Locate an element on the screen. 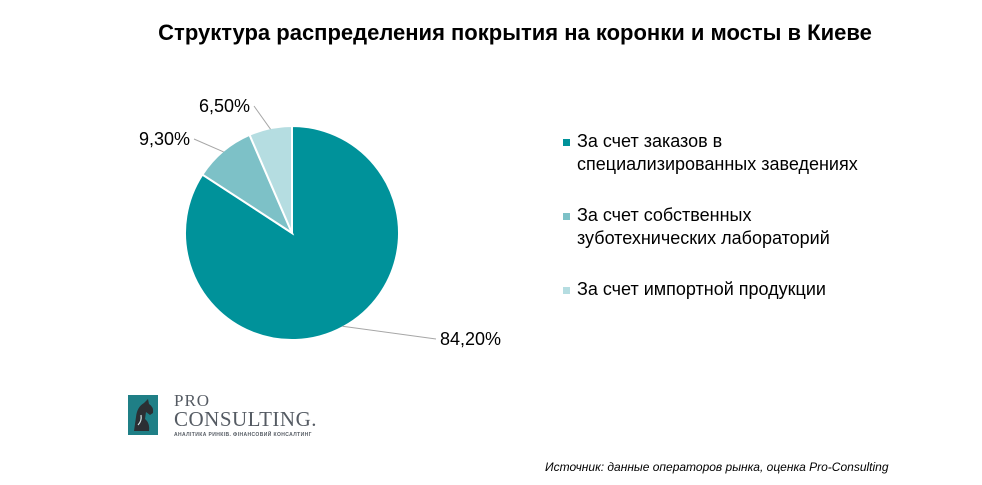 This screenshot has width=982, height=485. logo-consulting-text: CONSULTING. is located at coordinates (245, 419).